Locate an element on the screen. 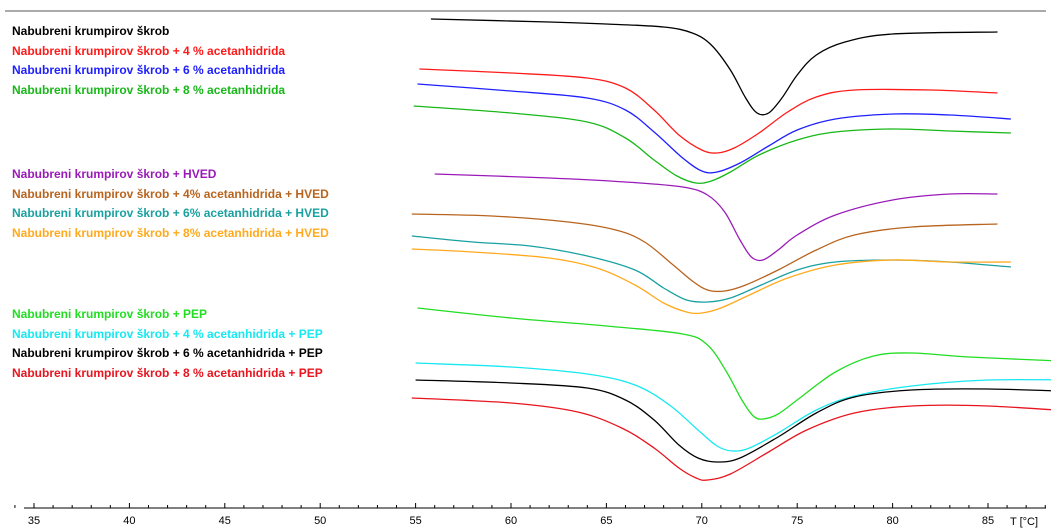 This screenshot has height=528, width=1051. x-axis: 35 40 45 50 55 60 65 70 75 80 85 T [°C] is located at coordinates (530, 515).